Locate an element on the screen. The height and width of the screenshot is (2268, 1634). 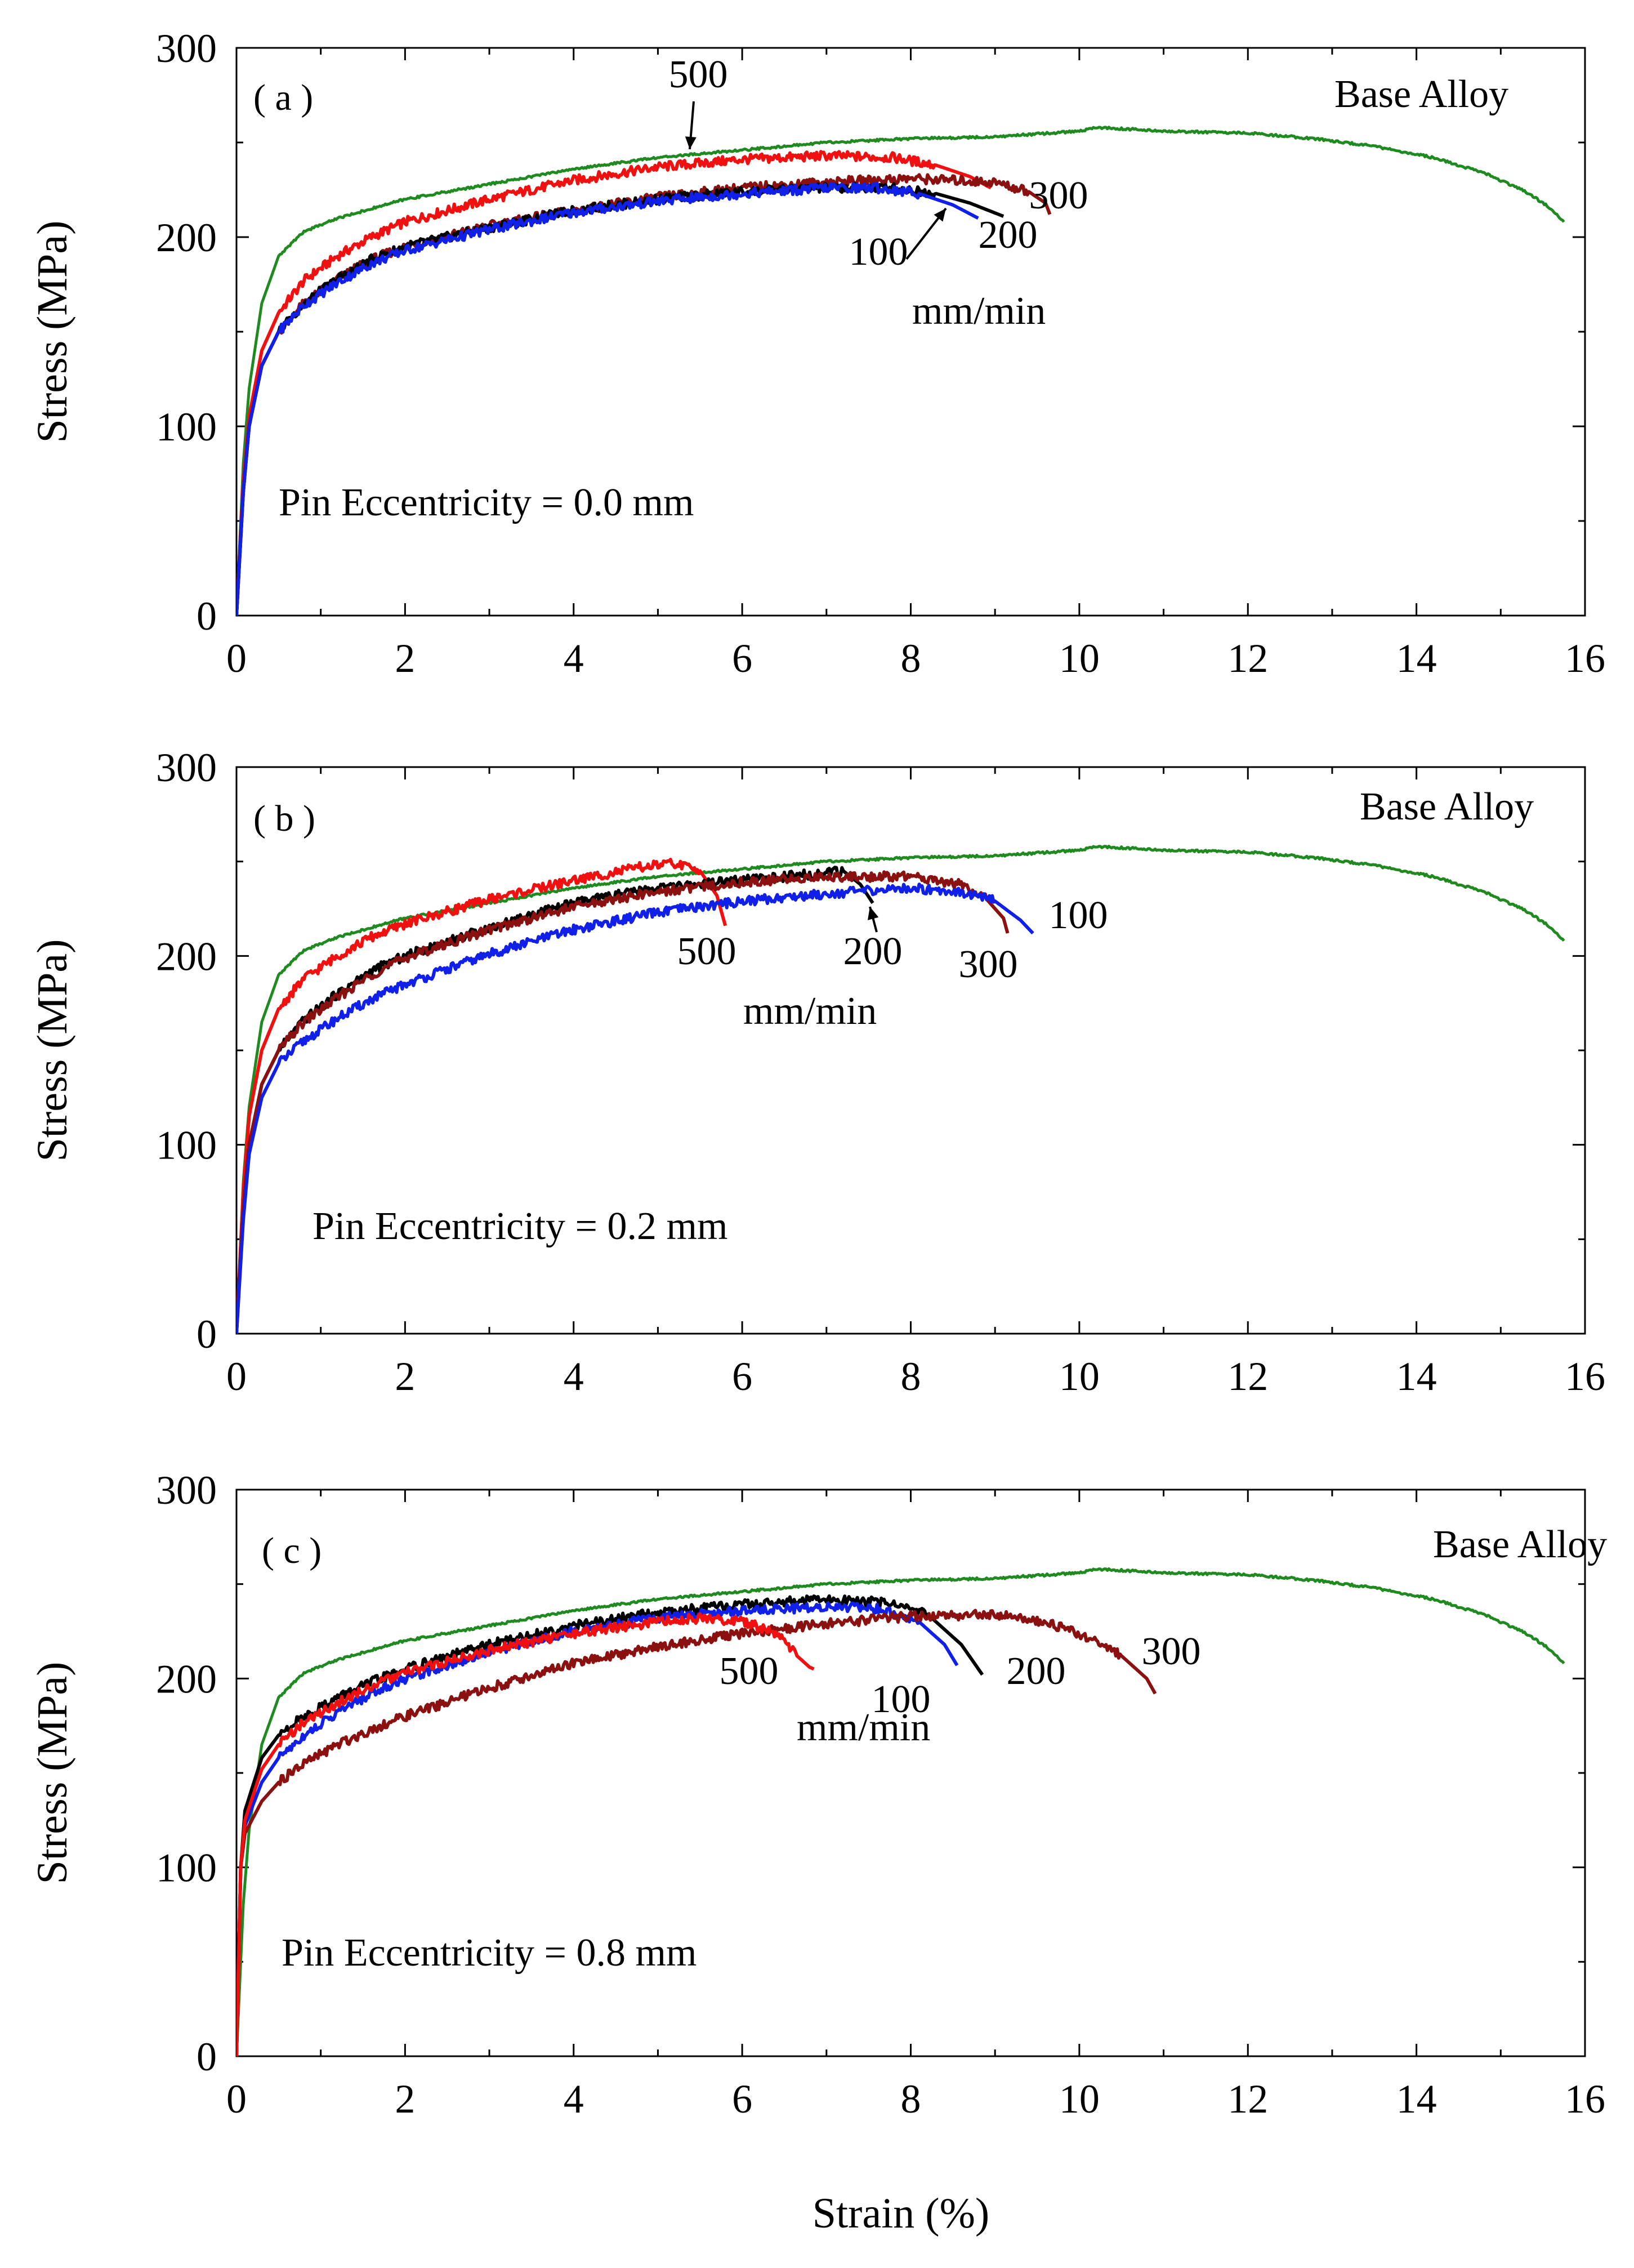
panel-label: ( c ) is located at coordinates (292, 1550).